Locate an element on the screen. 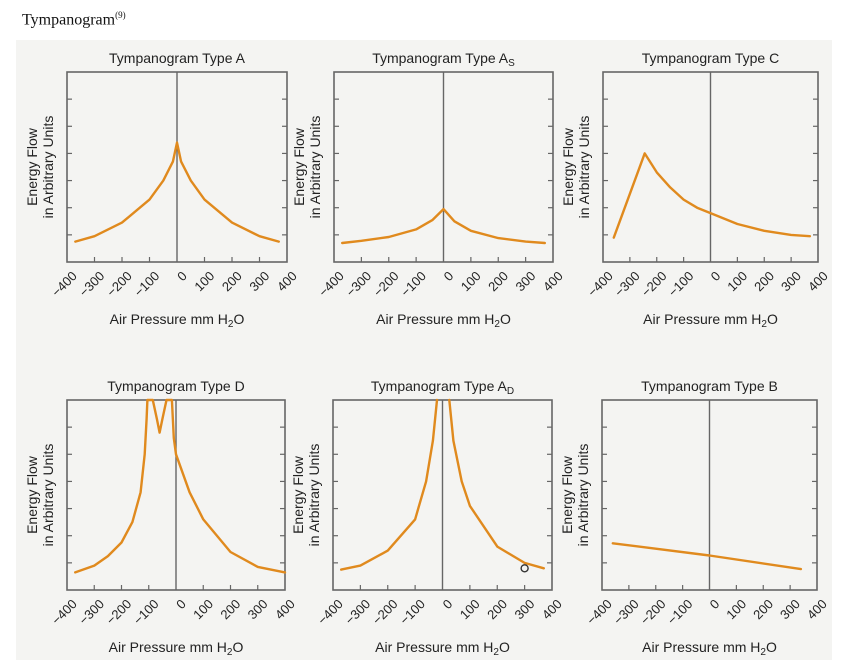 Image resolution: width=848 pixels, height=671 pixels. chart-title: Tympanogram Type B is located at coordinates (709, 386).